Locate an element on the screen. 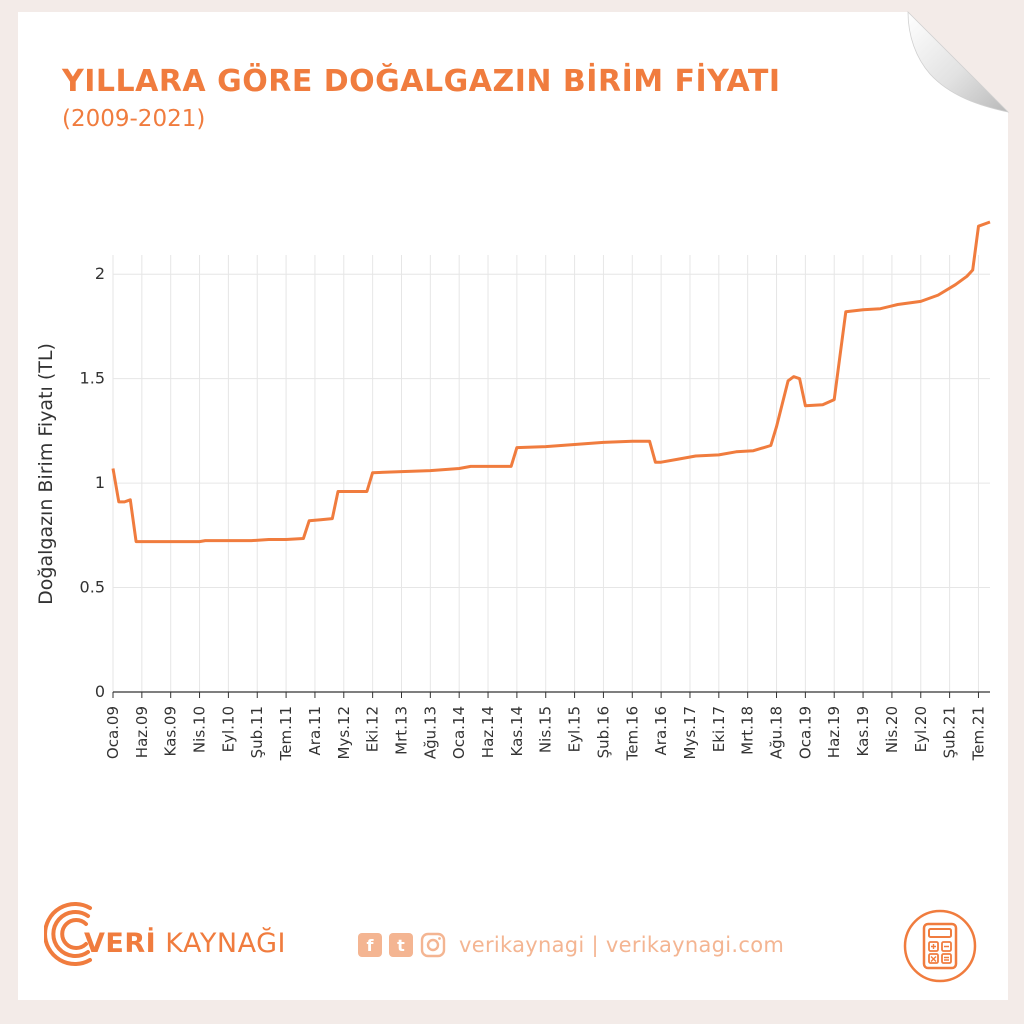 The width and height of the screenshot is (1024, 1024). page-curl is located at coordinates (958, 62).